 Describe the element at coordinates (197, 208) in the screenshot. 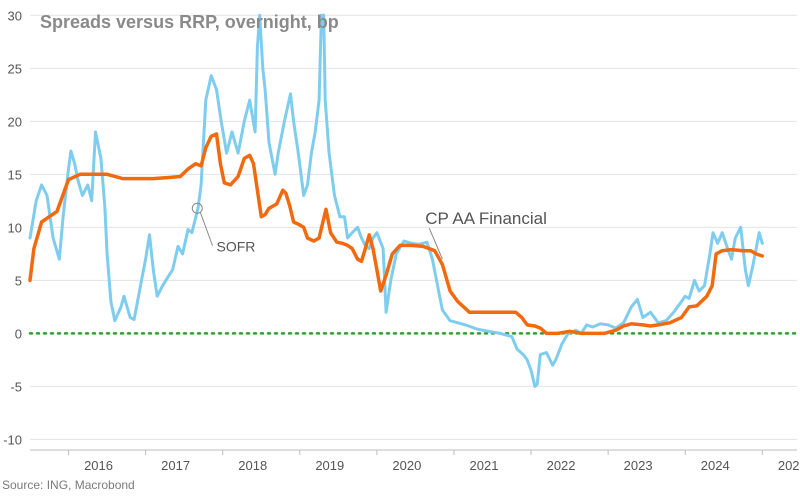

I see `sofr-marker` at that location.